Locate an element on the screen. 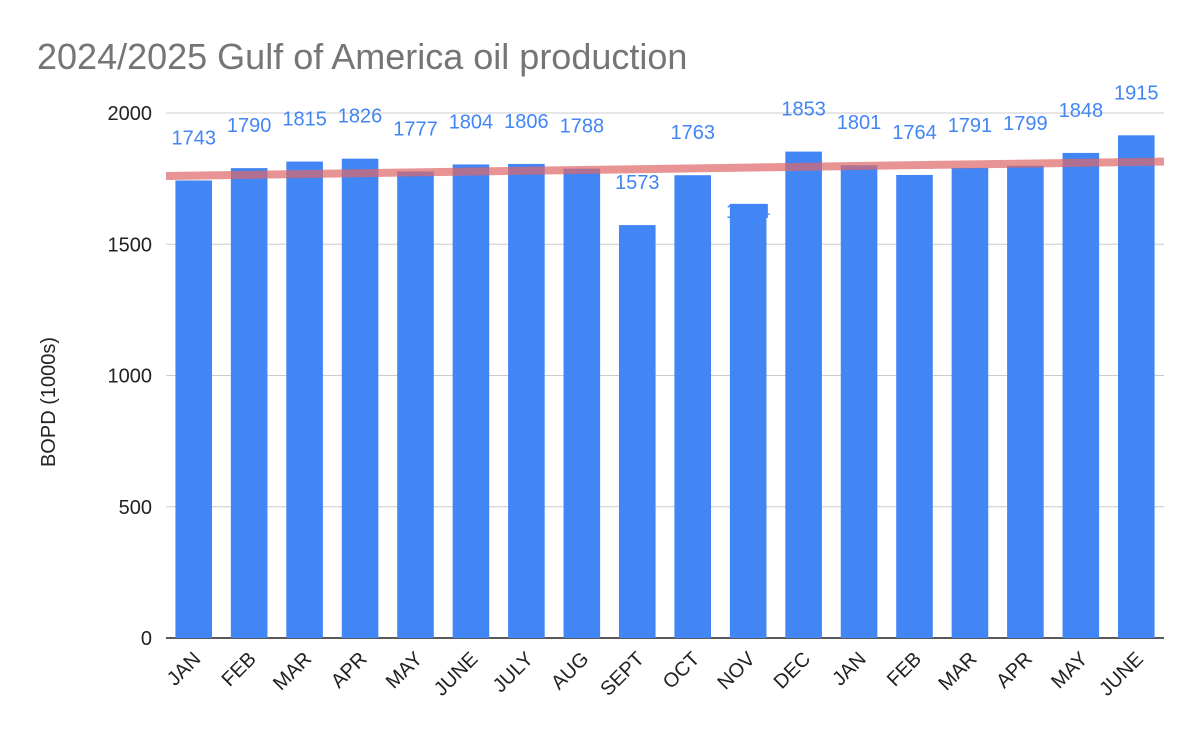 This screenshot has width=1200, height=742. y-axis-title: BOPD (1000s) is located at coordinates (49, 402).